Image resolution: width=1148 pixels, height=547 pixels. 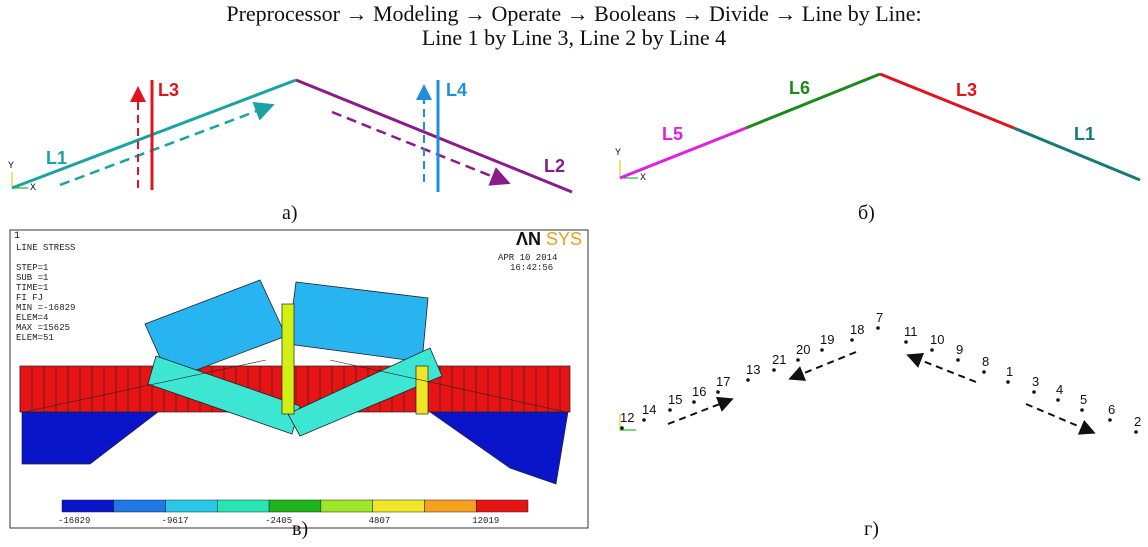 What do you see at coordinates (937, 339) in the screenshot?
I see `node-label: 10` at bounding box center [937, 339].